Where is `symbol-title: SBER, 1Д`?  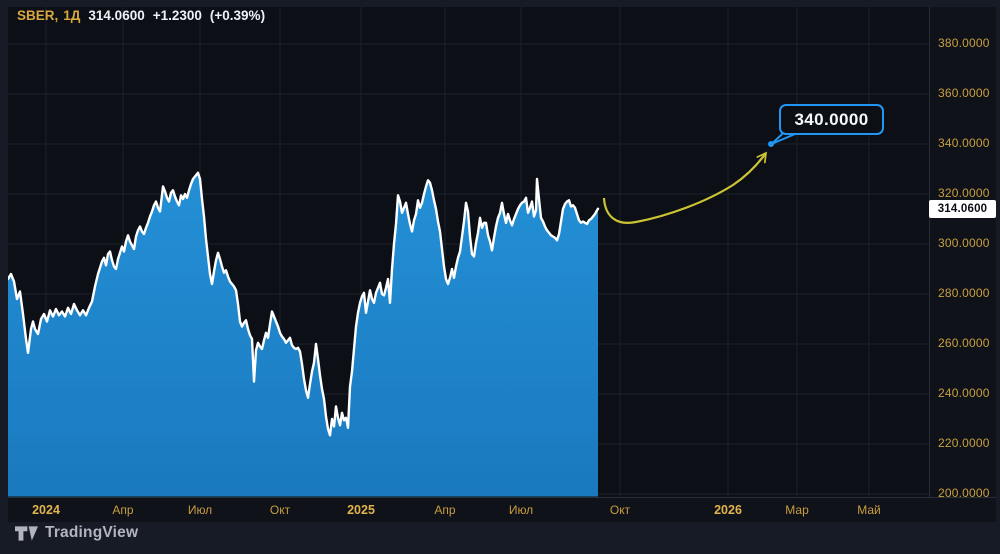 symbol-title: SBER, 1Д is located at coordinates (48, 15).